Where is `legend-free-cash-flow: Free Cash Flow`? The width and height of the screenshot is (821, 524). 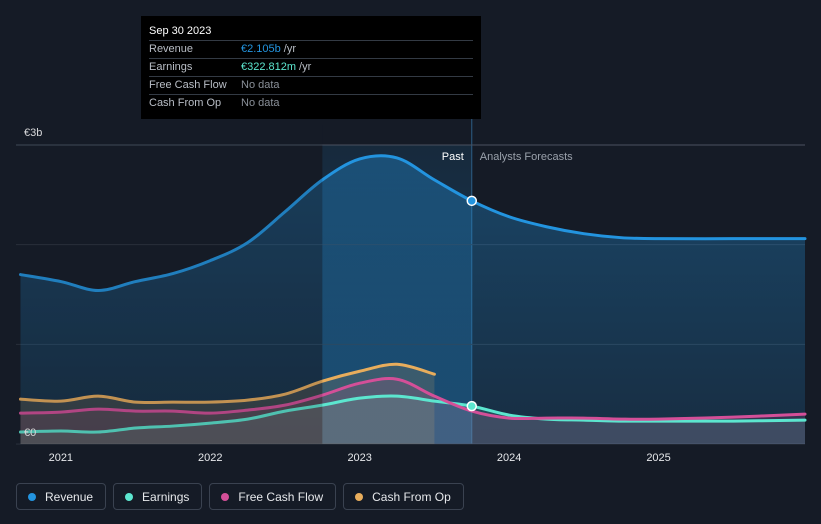 legend-free-cash-flow: Free Cash Flow is located at coordinates (273, 496).